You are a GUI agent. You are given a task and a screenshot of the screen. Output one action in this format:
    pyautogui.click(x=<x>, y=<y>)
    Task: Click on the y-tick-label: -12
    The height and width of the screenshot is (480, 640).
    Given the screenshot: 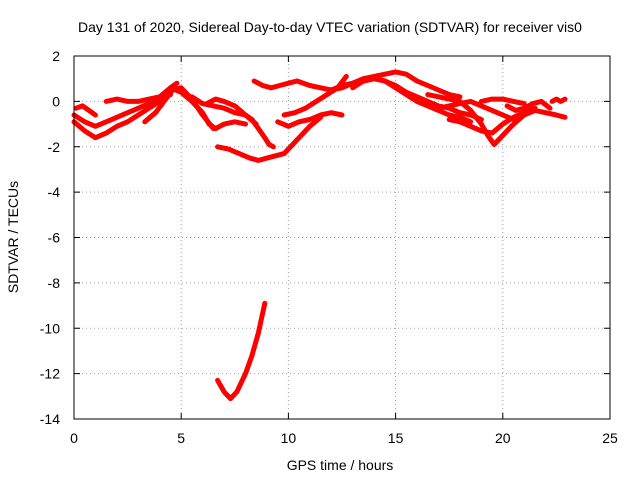 What is the action you would take?
    pyautogui.click(x=50, y=374)
    